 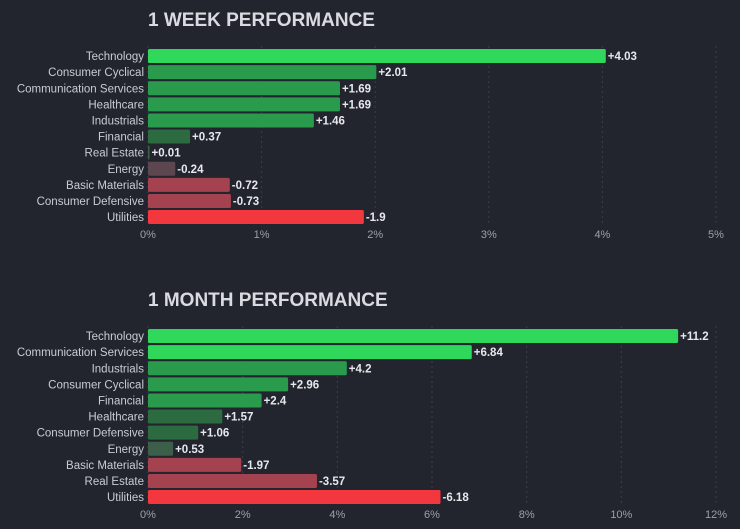 I want to click on week-chart-title: 1 WEEK PERFORMANCE, so click(x=261, y=20).